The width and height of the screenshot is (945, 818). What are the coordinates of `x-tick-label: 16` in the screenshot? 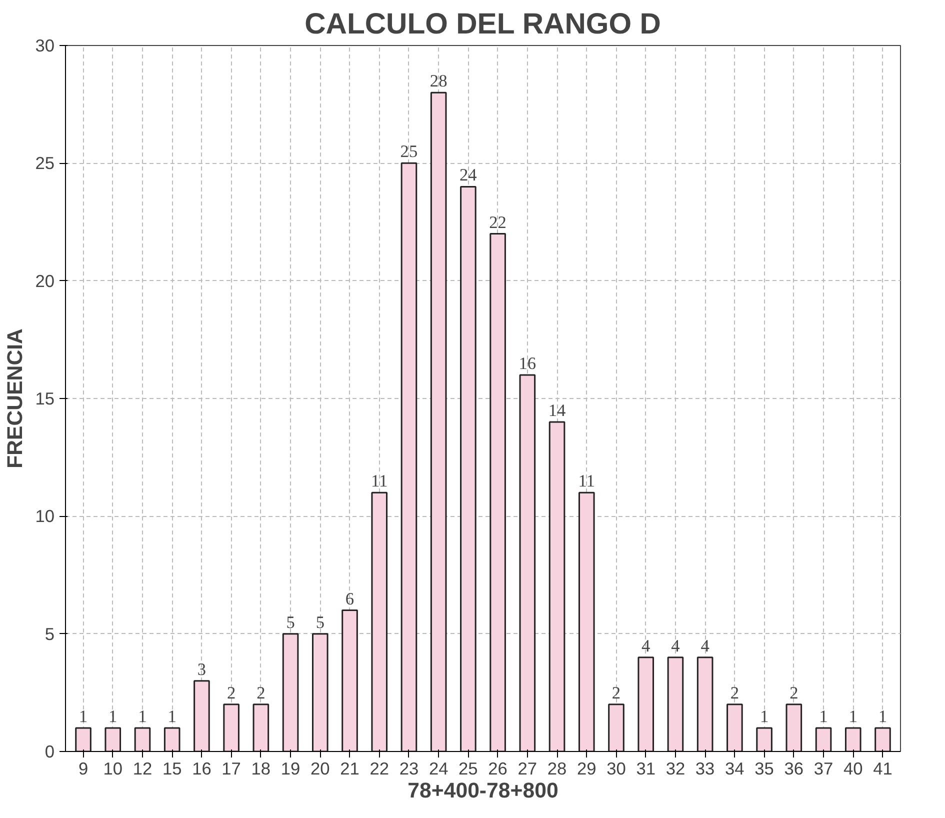 It's located at (202, 768).